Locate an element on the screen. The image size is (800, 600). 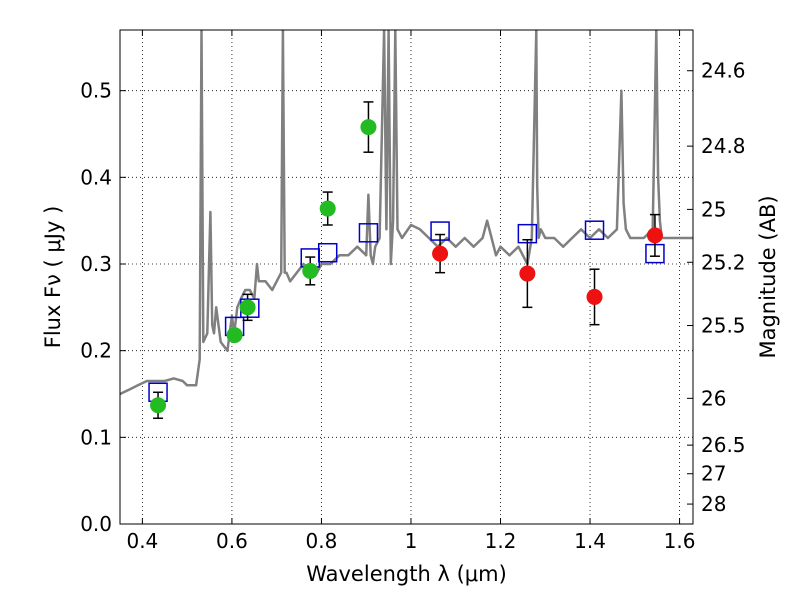
y2-tick-label: 26 is located at coordinates (713, 398).